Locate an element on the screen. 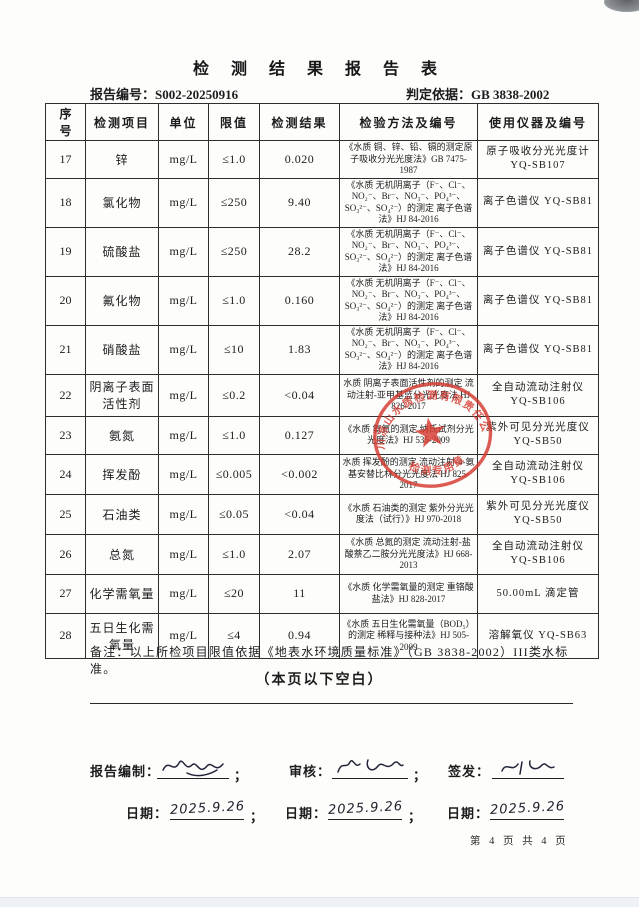 This screenshot has width=639, height=907. col-header-3: 限值 is located at coordinates (234, 122).